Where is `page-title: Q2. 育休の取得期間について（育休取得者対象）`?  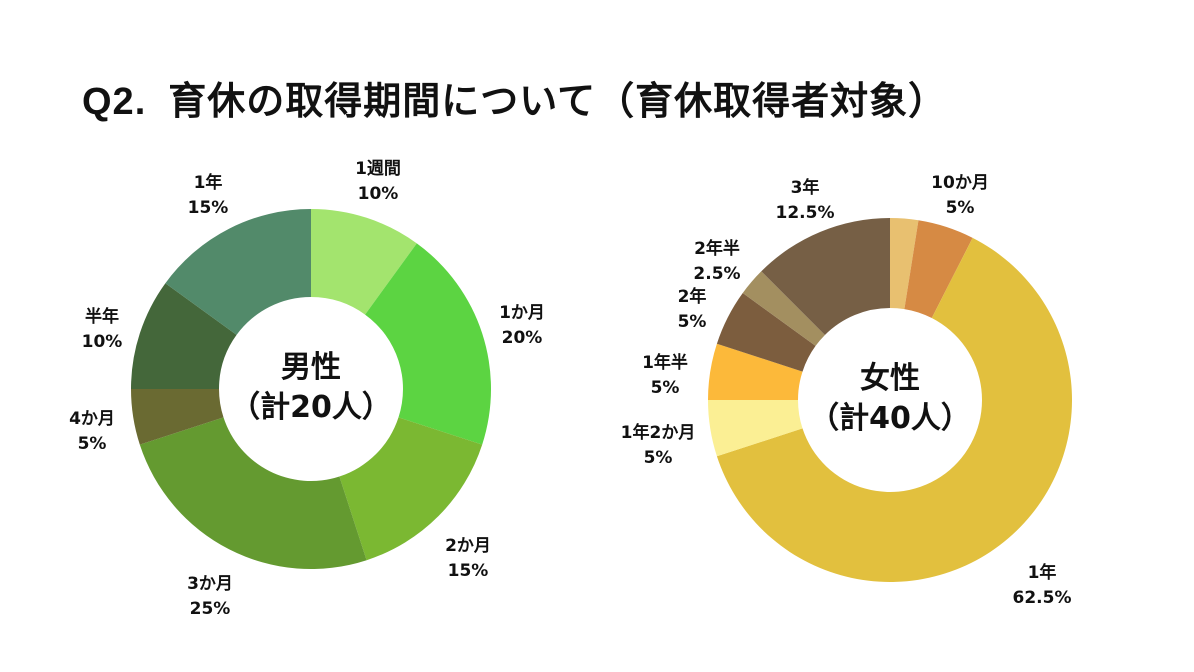
page-title: Q2. 育休の取得期間について（育休取得者対象） is located at coordinates (514, 97).